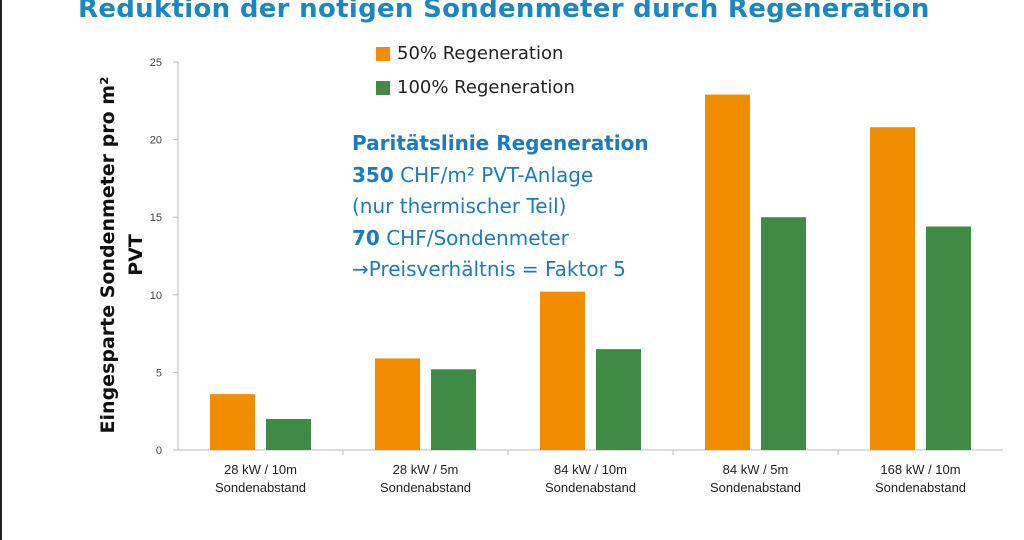 The height and width of the screenshot is (540, 1024). I want to click on annotation-line: (nur thermischer Teil), so click(459, 206).